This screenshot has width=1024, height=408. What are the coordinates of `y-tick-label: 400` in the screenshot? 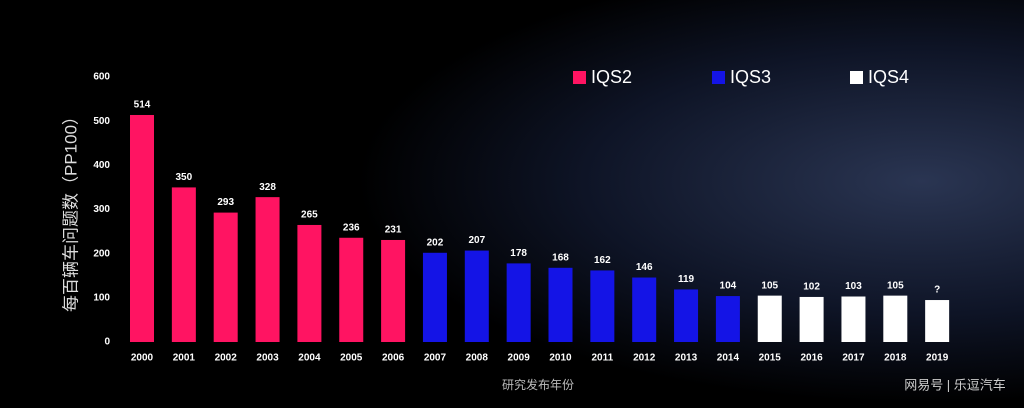 It's located at (101, 165).